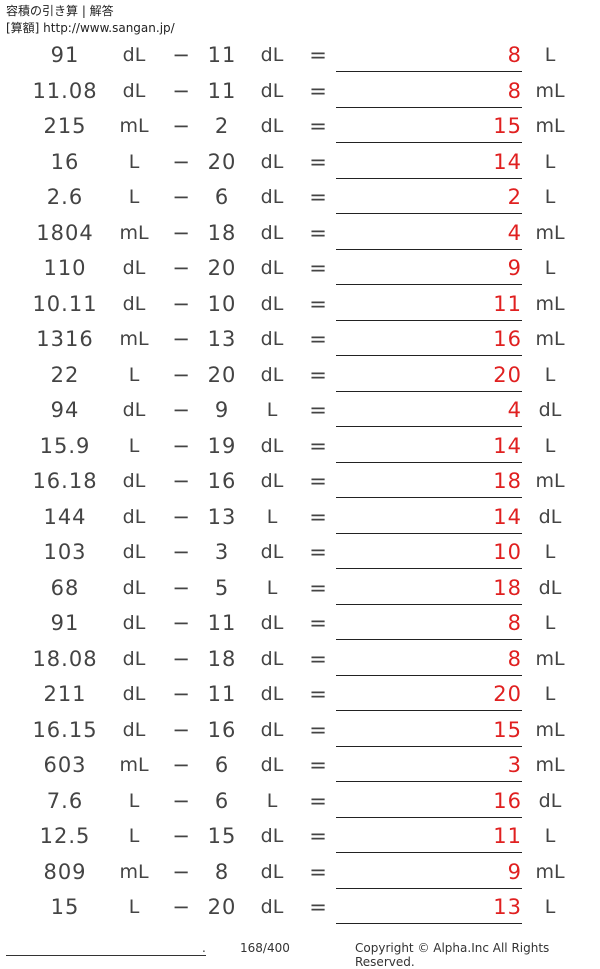 The height and width of the screenshot is (969, 600). Describe the element at coordinates (65, 765) in the screenshot. I see `first-value: 603` at that location.